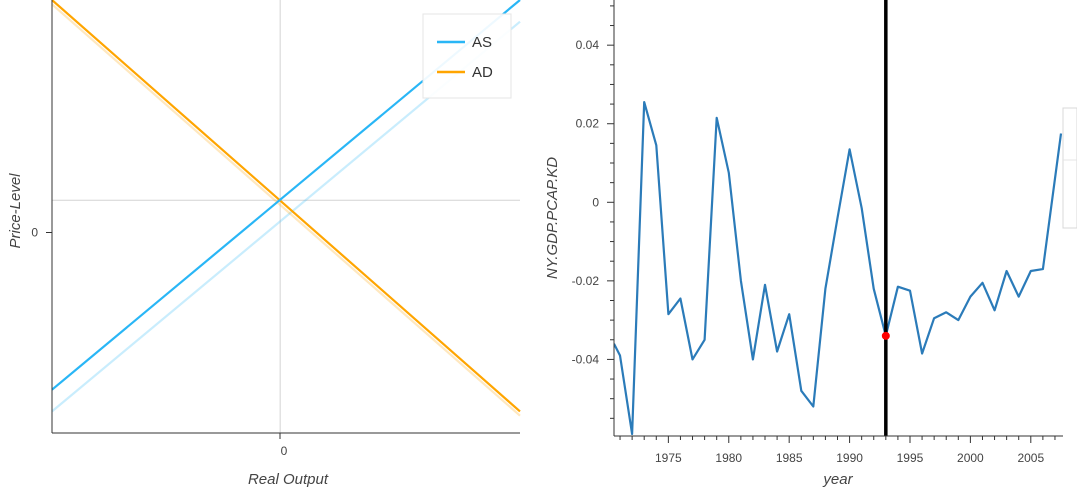  Describe the element at coordinates (885, 335) in the screenshot. I see `selected-point` at that location.